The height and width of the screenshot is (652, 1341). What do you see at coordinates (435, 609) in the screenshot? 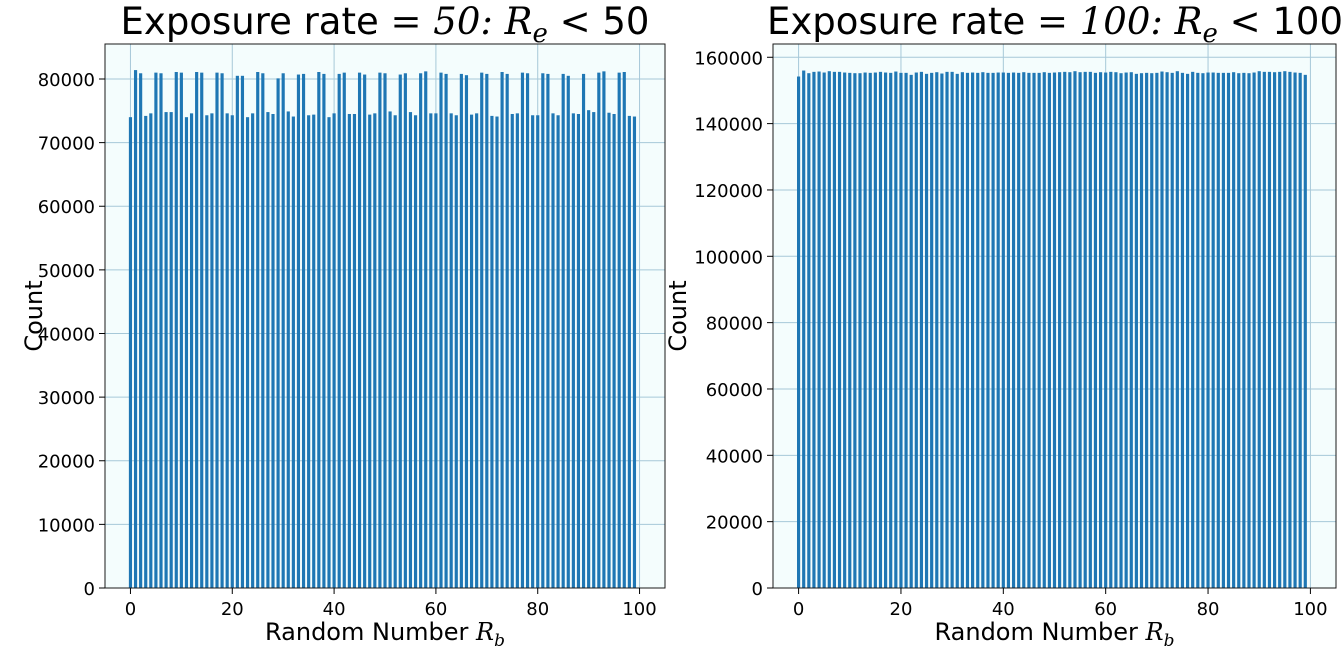
I see `x-tick-label: 60` at bounding box center [435, 609].